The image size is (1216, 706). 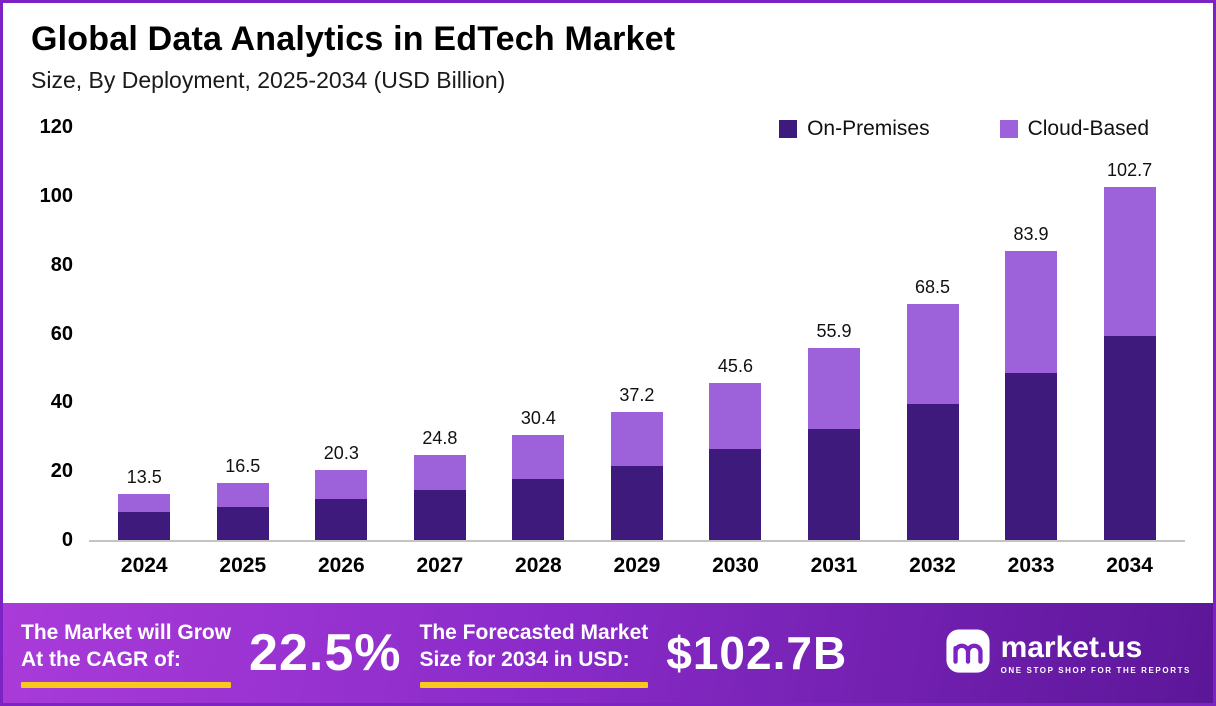 I want to click on bar-total-label: 24.8, so click(x=440, y=437).